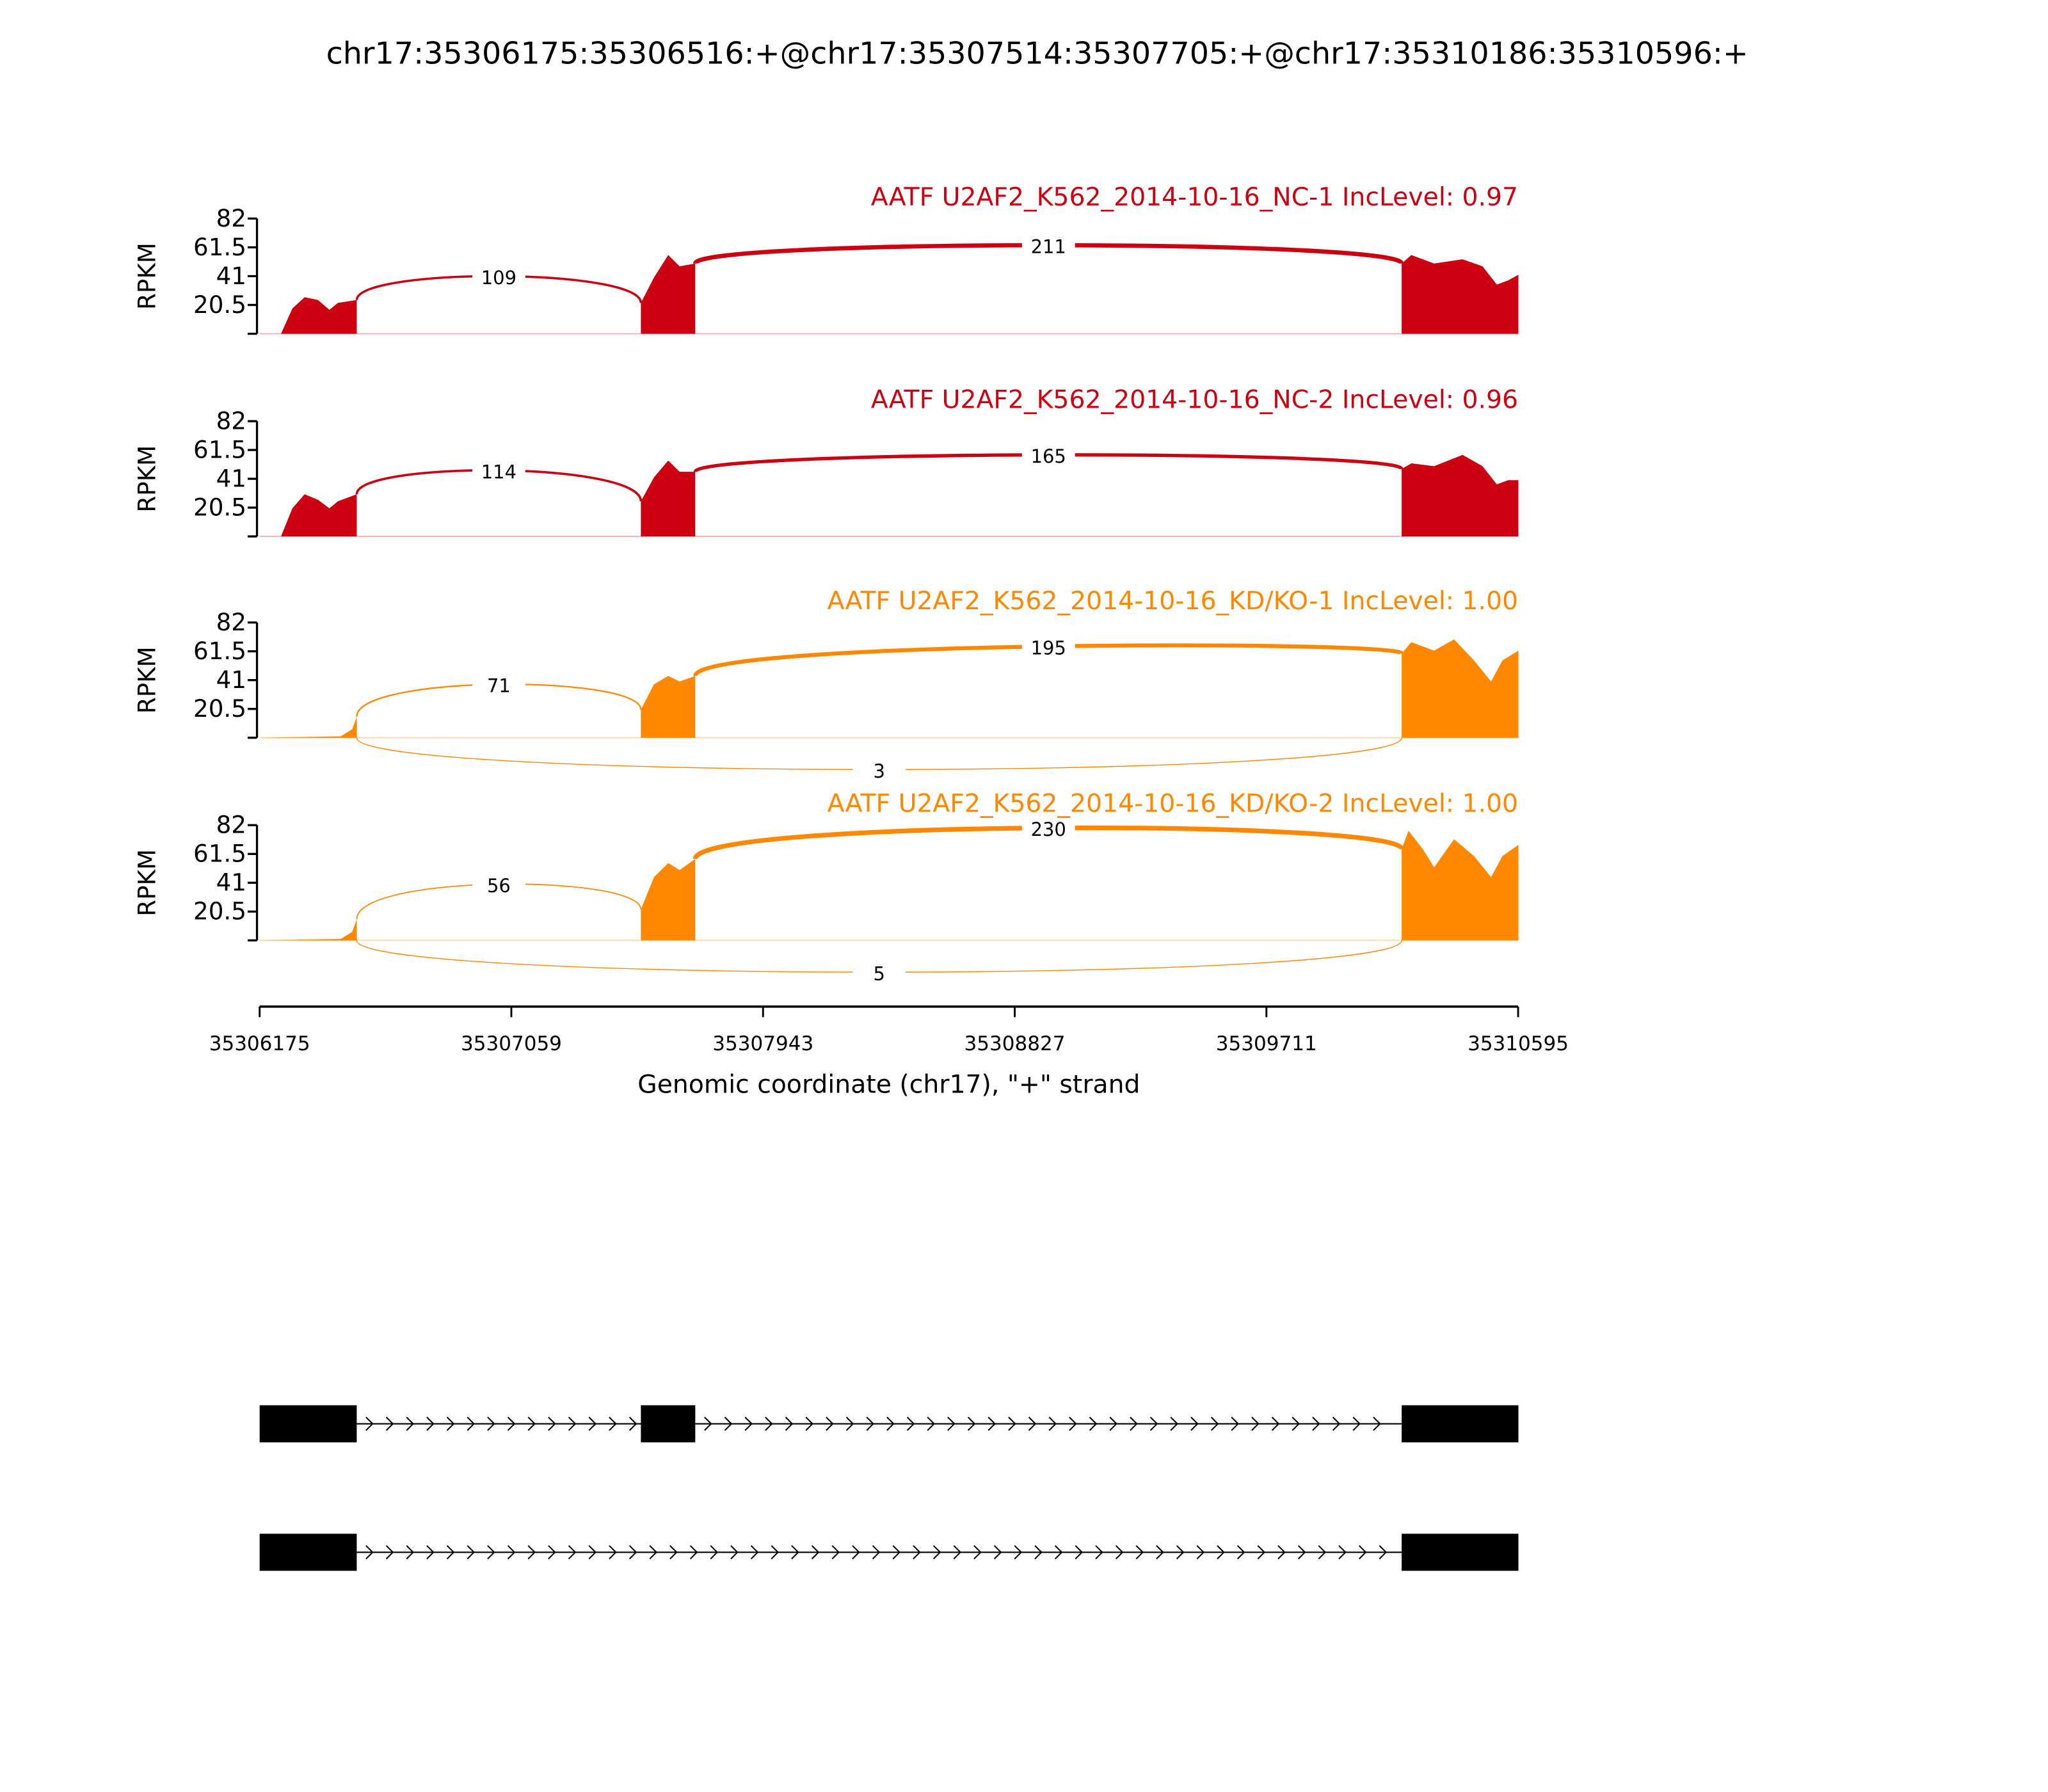 Image resolution: width=2048 pixels, height=1792 pixels. I want to click on x-tick-label: 35309711, so click(1266, 1043).